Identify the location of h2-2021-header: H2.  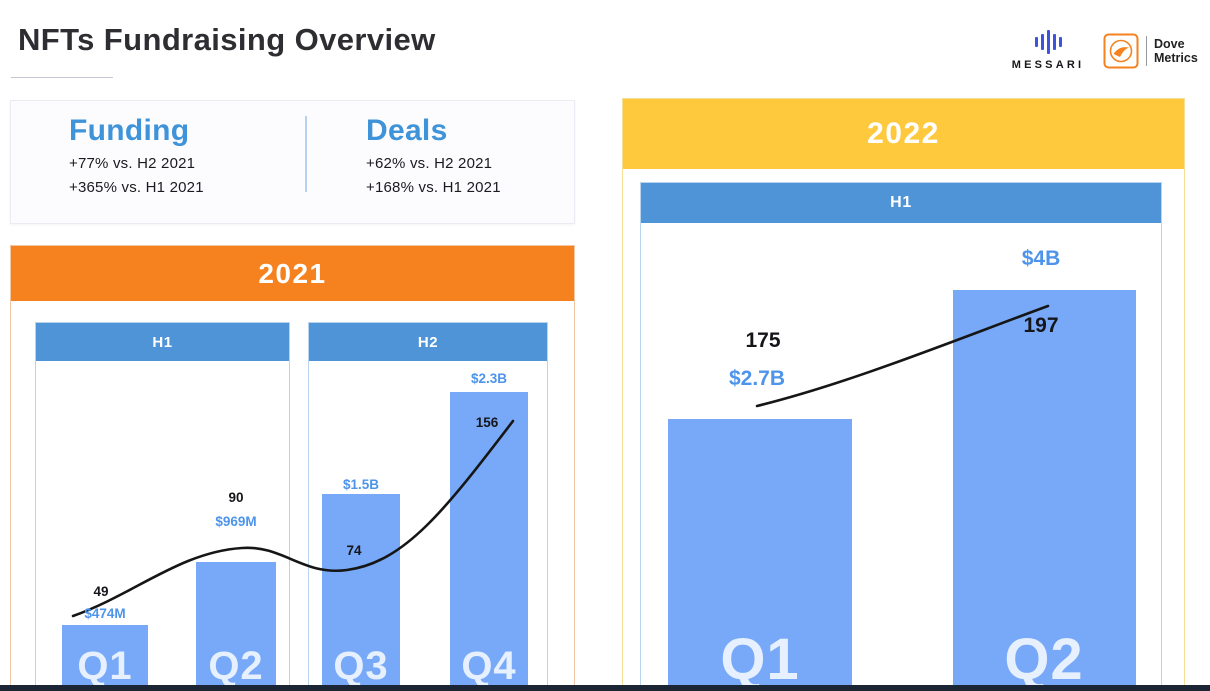
(428, 342).